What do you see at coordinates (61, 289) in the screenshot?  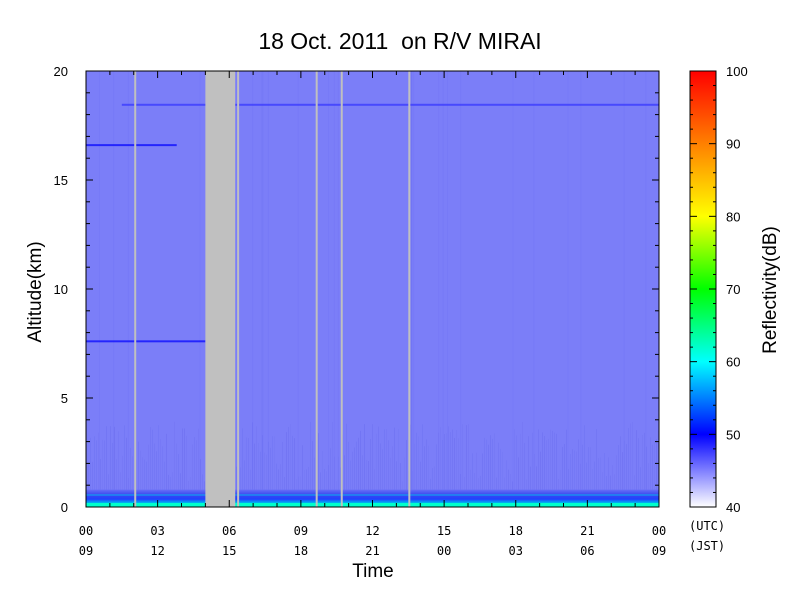 I see `y-tick-label: 10` at bounding box center [61, 289].